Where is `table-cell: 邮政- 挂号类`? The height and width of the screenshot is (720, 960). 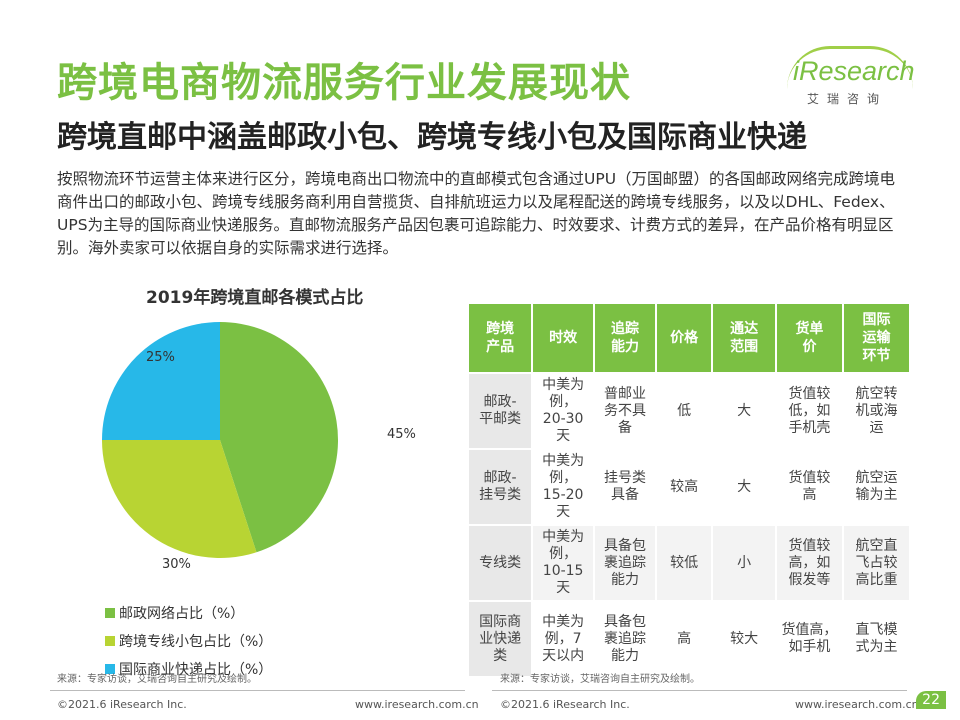 table-cell: 邮政- 挂号类 is located at coordinates (500, 487).